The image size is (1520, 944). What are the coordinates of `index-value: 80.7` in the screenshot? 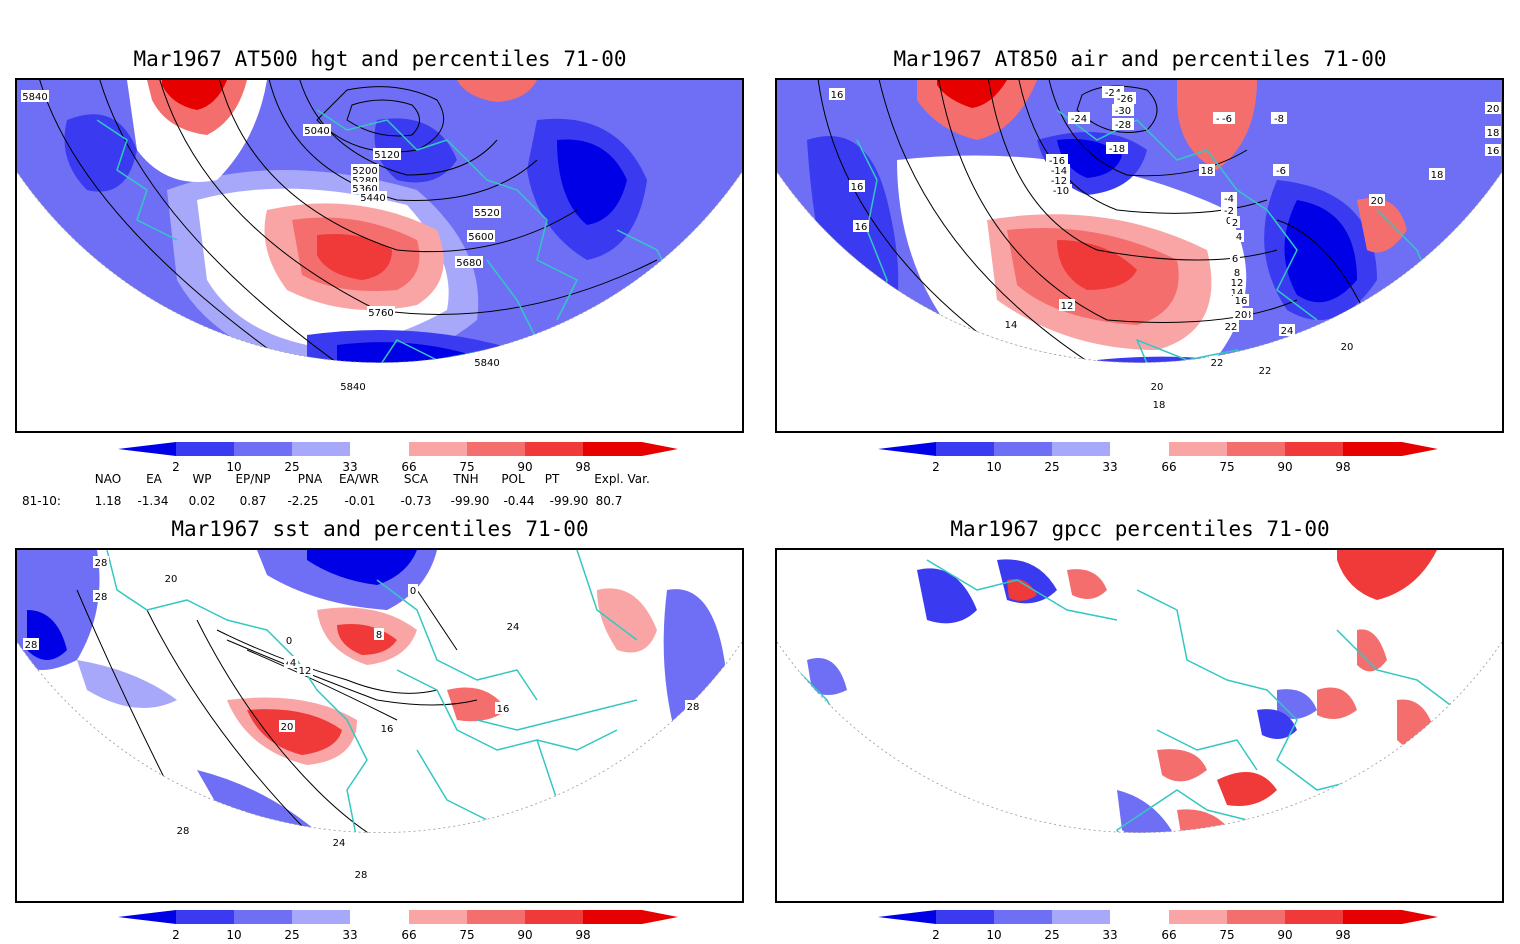 It's located at (609, 501).